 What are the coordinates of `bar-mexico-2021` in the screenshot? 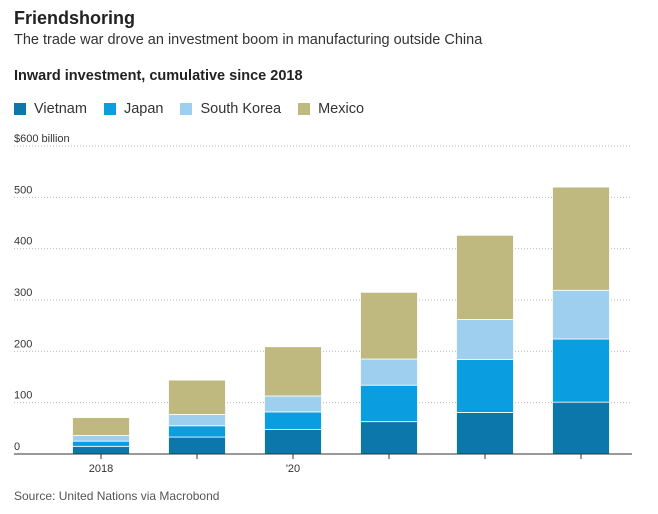 It's located at (389, 325).